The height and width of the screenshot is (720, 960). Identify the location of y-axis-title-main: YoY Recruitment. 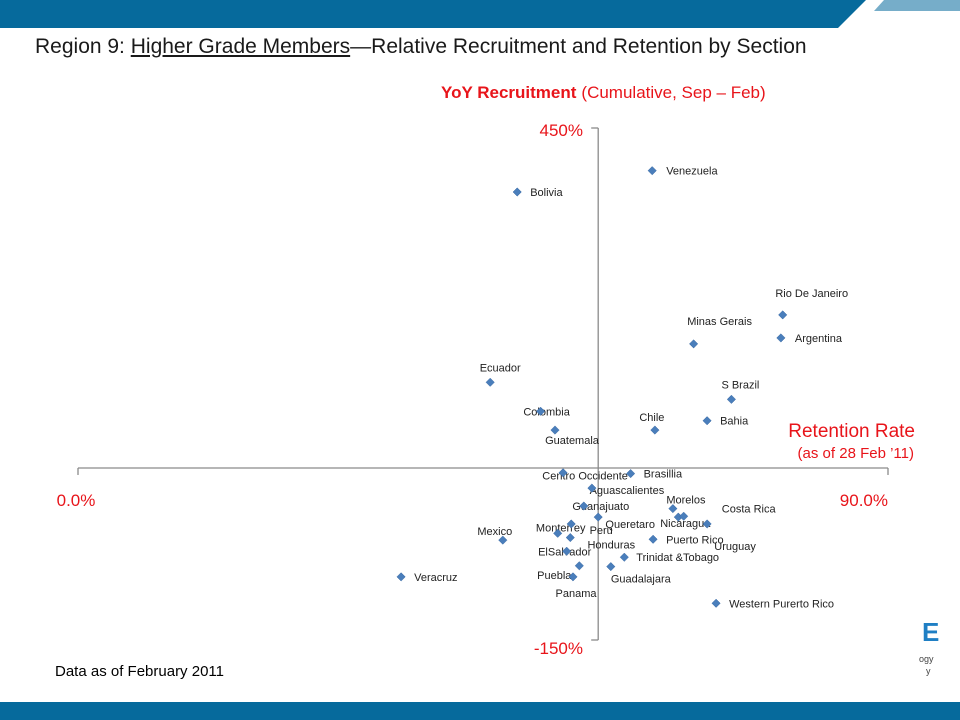
(509, 92).